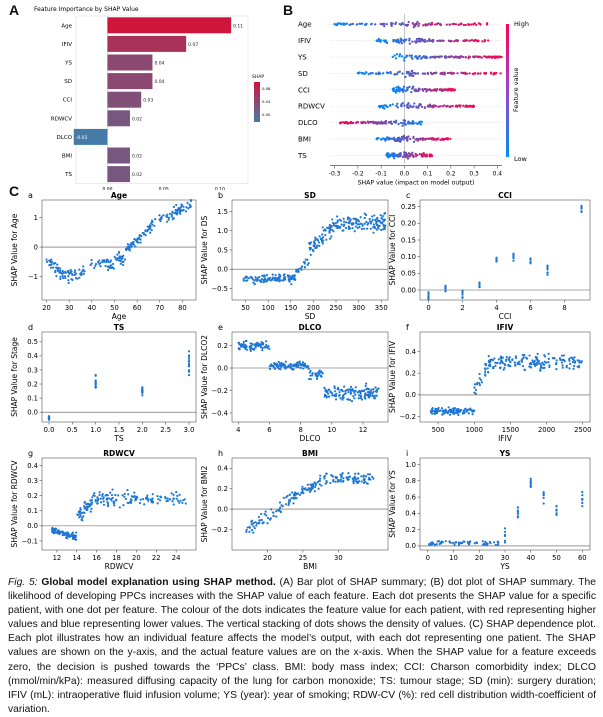 The height and width of the screenshot is (717, 603). I want to click on x-tick: -0.2, so click(358, 174).